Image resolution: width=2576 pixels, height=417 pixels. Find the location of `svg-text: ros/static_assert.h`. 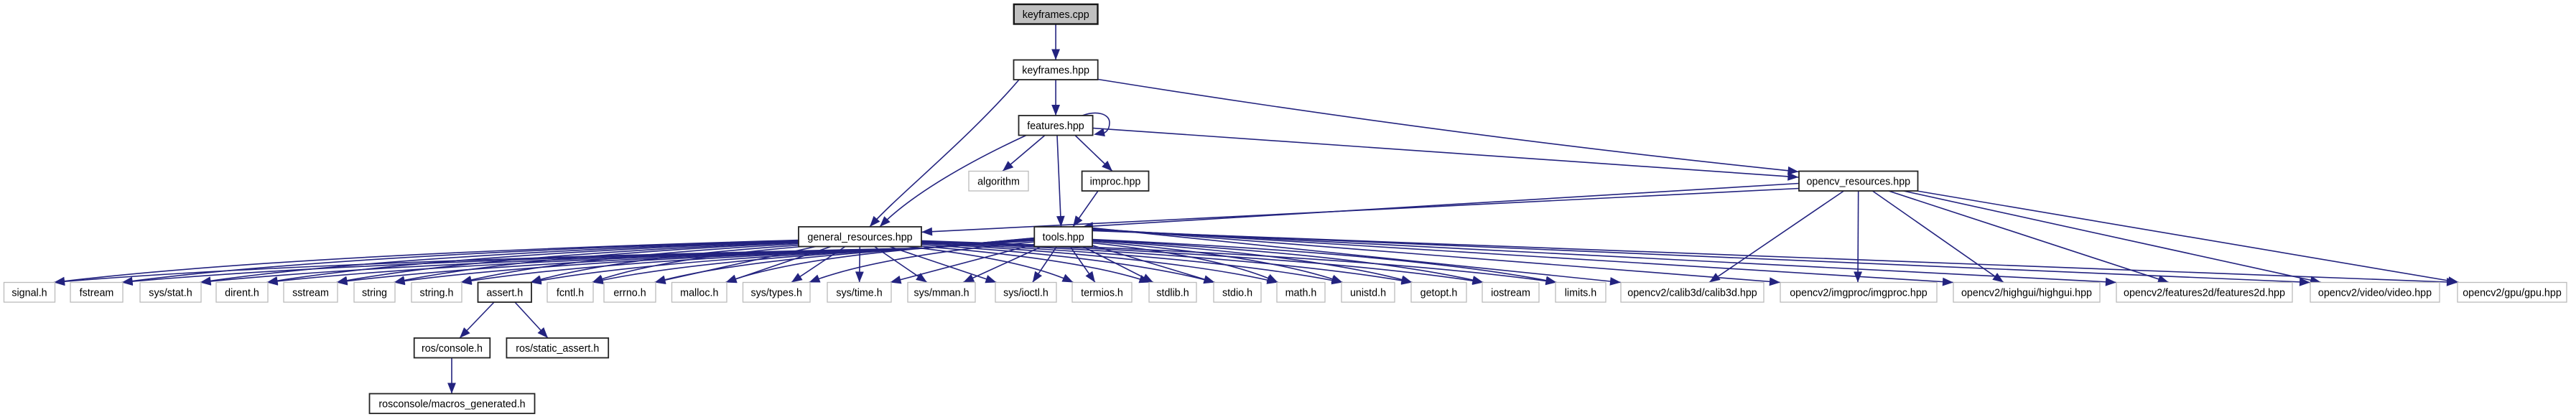

svg-text: ros/static_assert.h is located at coordinates (557, 349).